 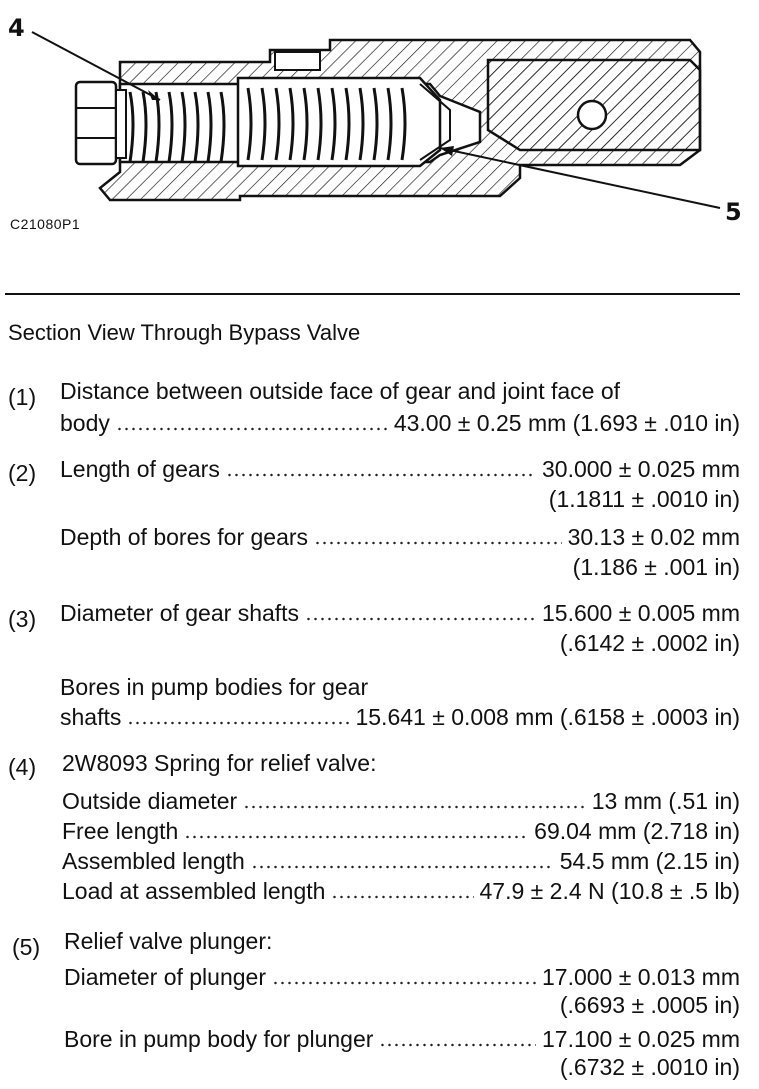 I want to click on item-number: (2), so click(x=22, y=473).